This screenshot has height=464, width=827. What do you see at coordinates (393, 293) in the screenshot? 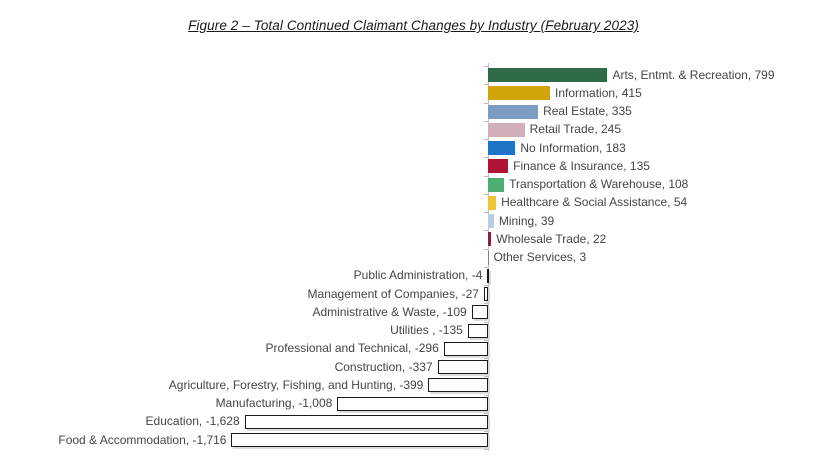
I see `bar-label: Management of Companies, -27` at bounding box center [393, 293].